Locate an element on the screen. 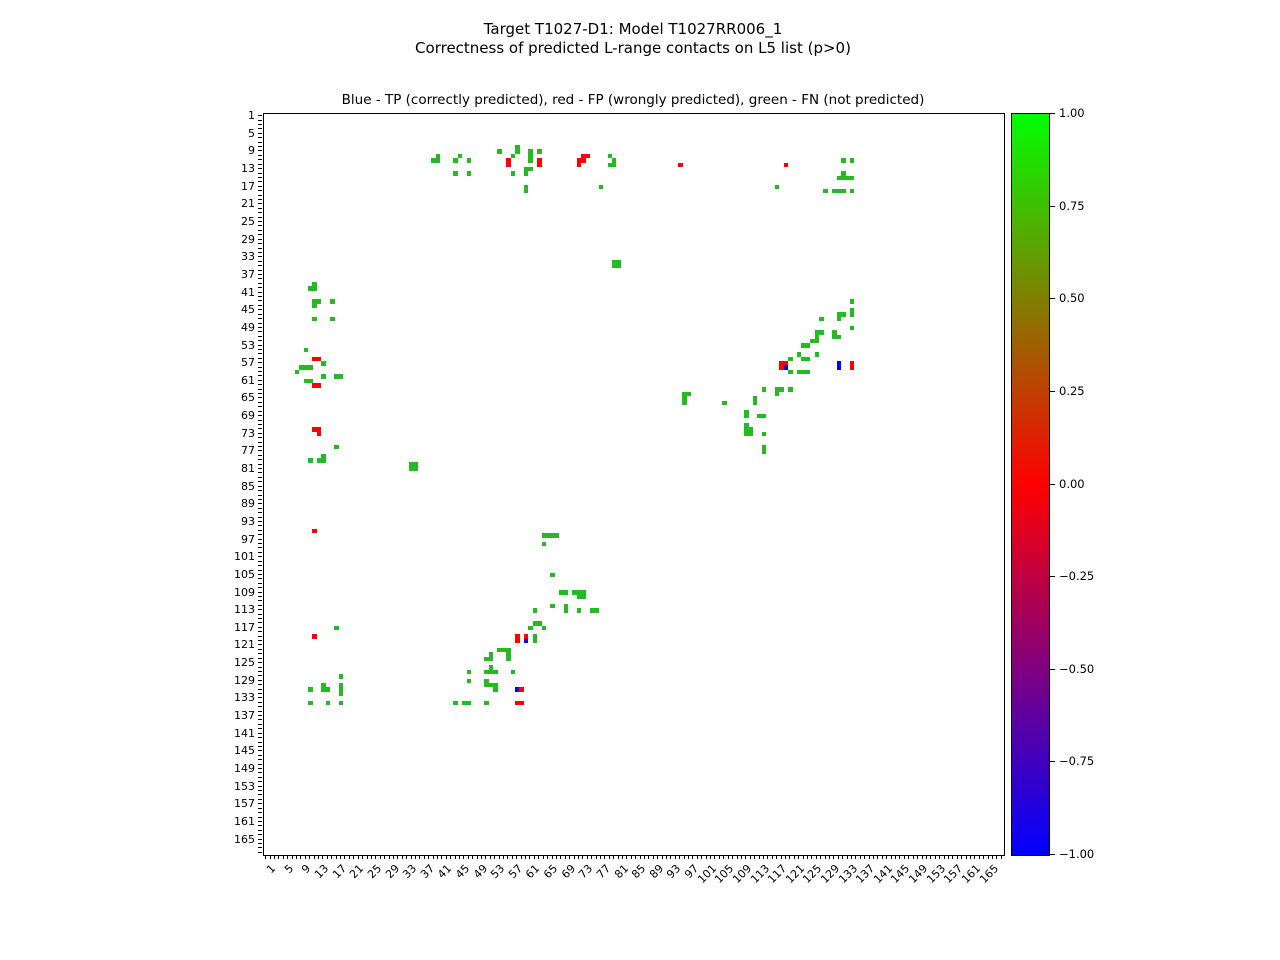  x-axis-tick-label: 21 is located at coordinates (357, 872).